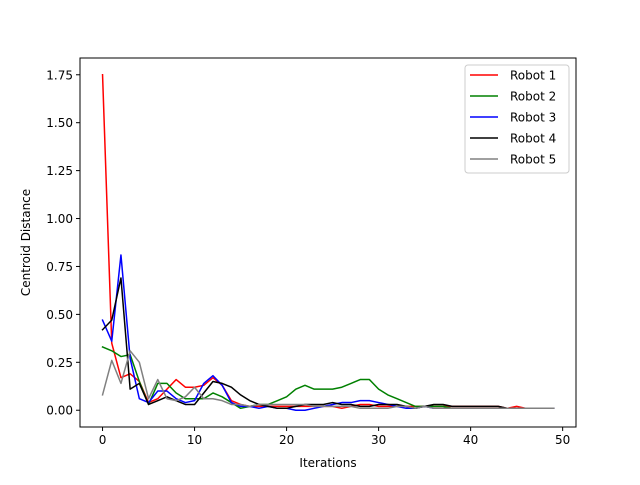 This screenshot has width=640, height=485. I want to click on y-tick-label: 0.25, so click(59, 363).